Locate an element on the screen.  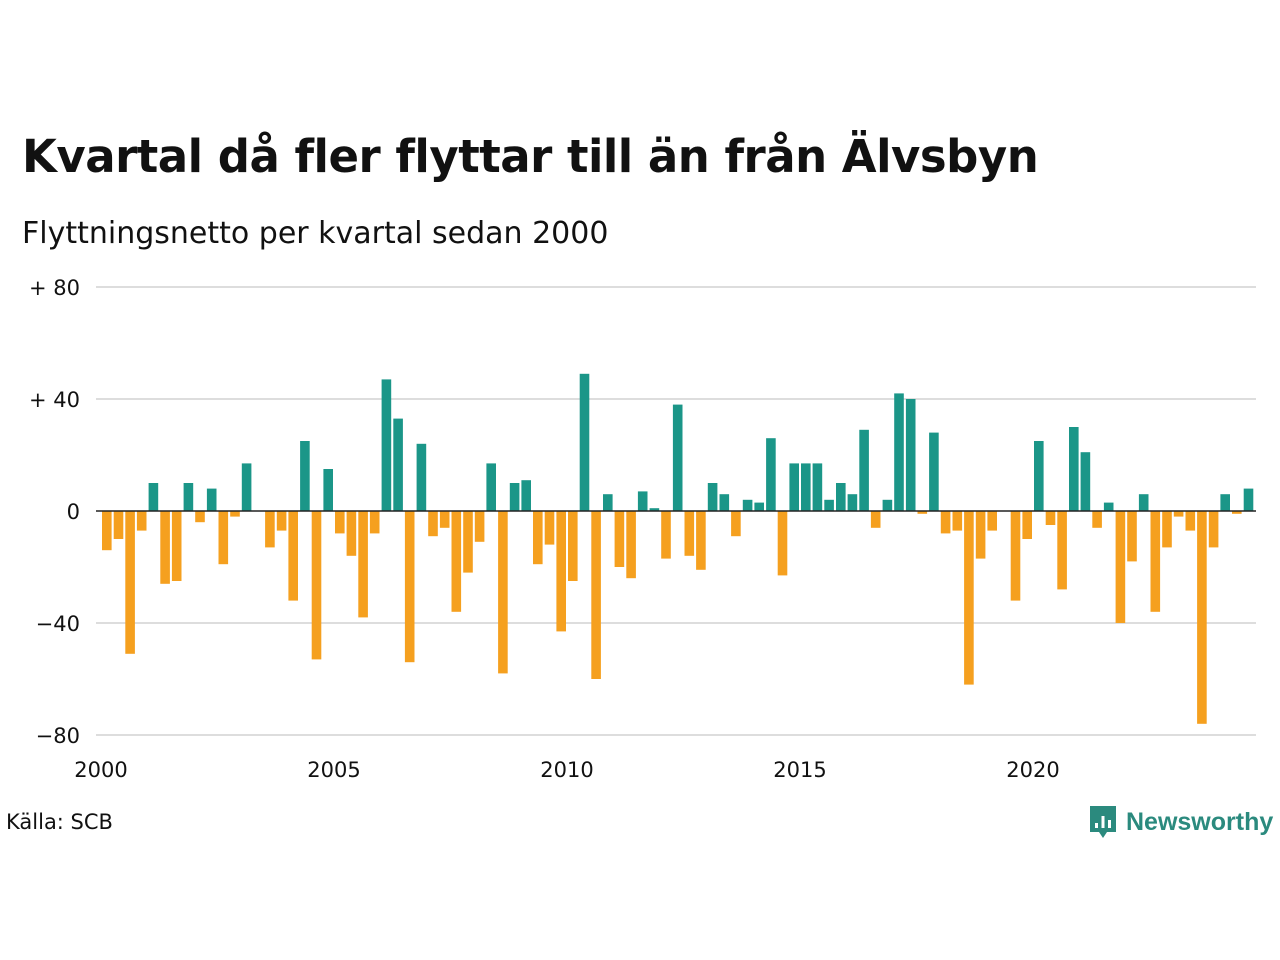
x-tick-label: 2000 is located at coordinates (100, 770).